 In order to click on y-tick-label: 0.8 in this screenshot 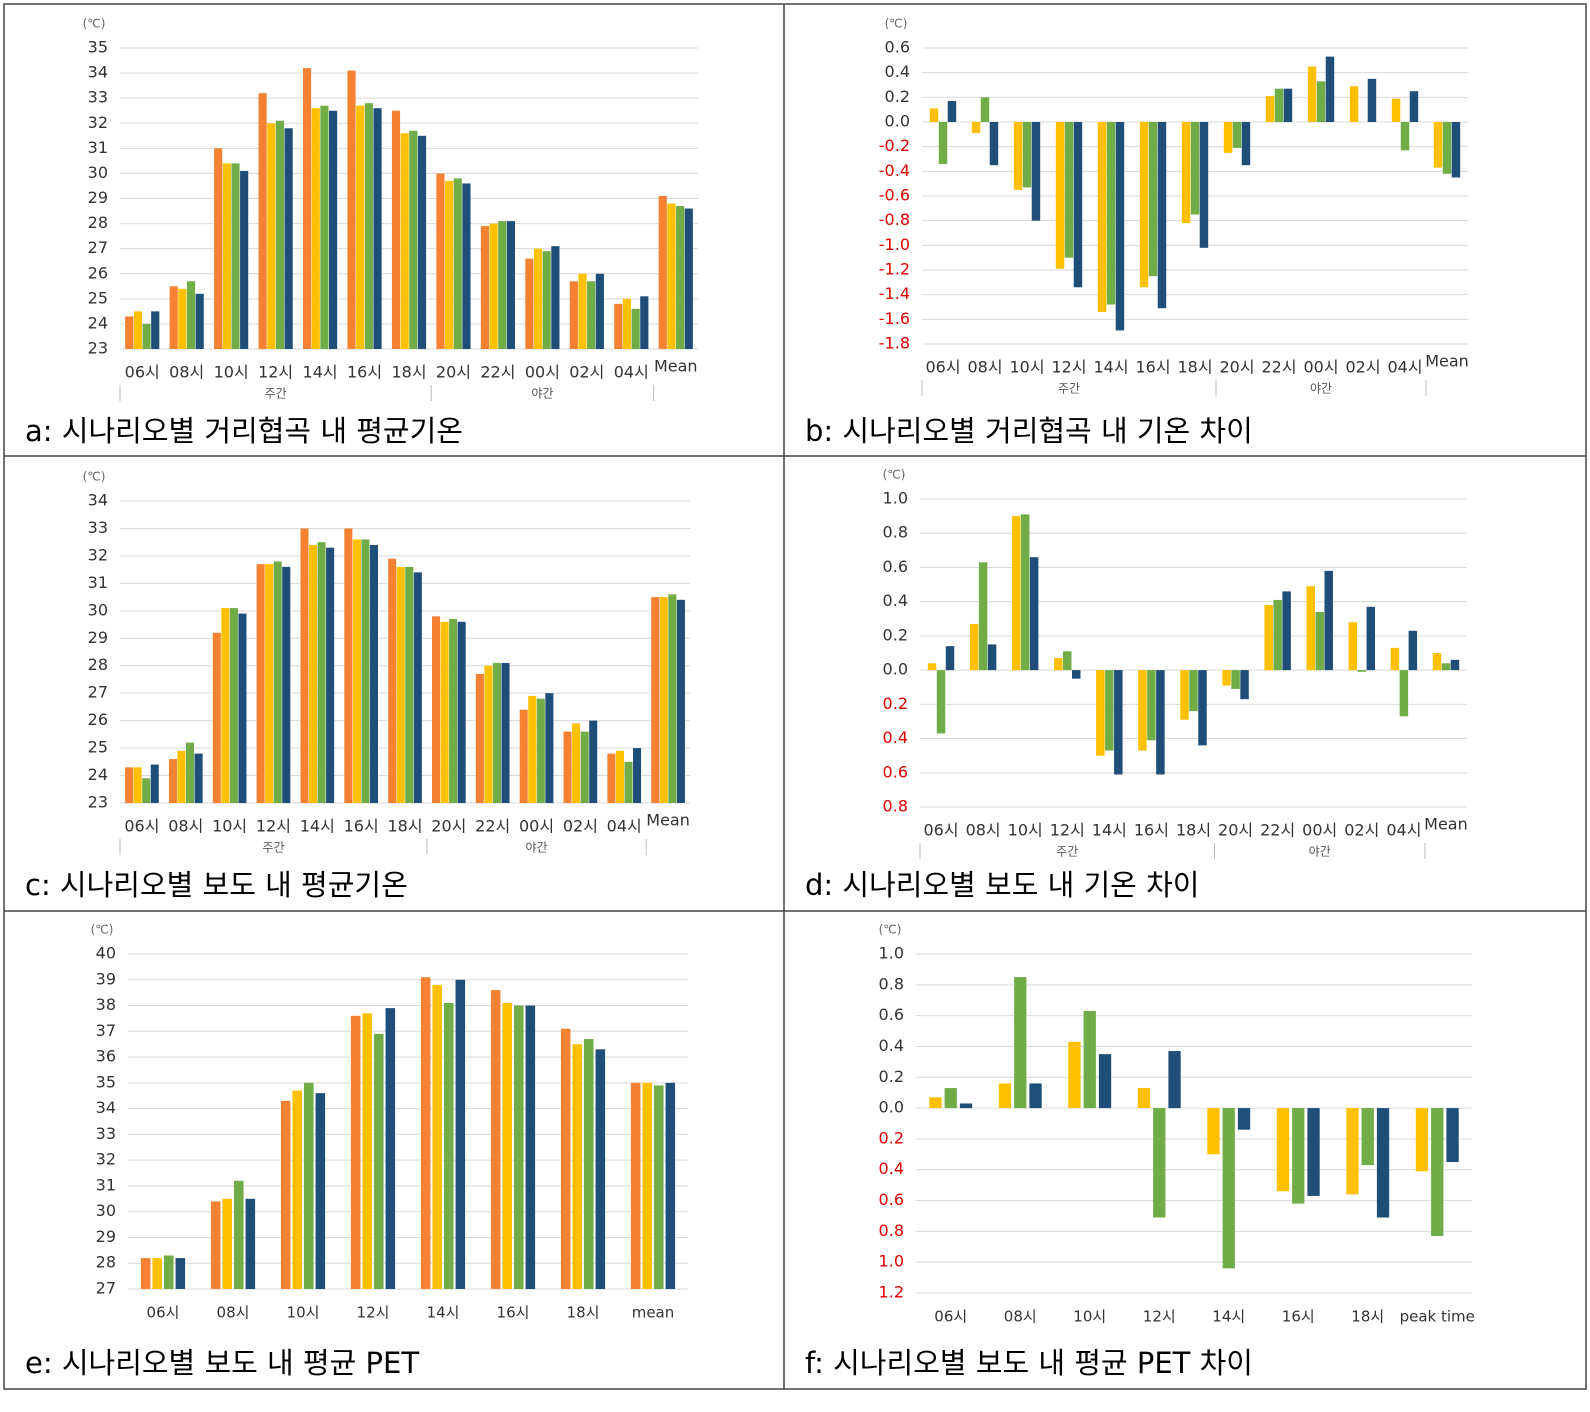, I will do `click(891, 1230)`.